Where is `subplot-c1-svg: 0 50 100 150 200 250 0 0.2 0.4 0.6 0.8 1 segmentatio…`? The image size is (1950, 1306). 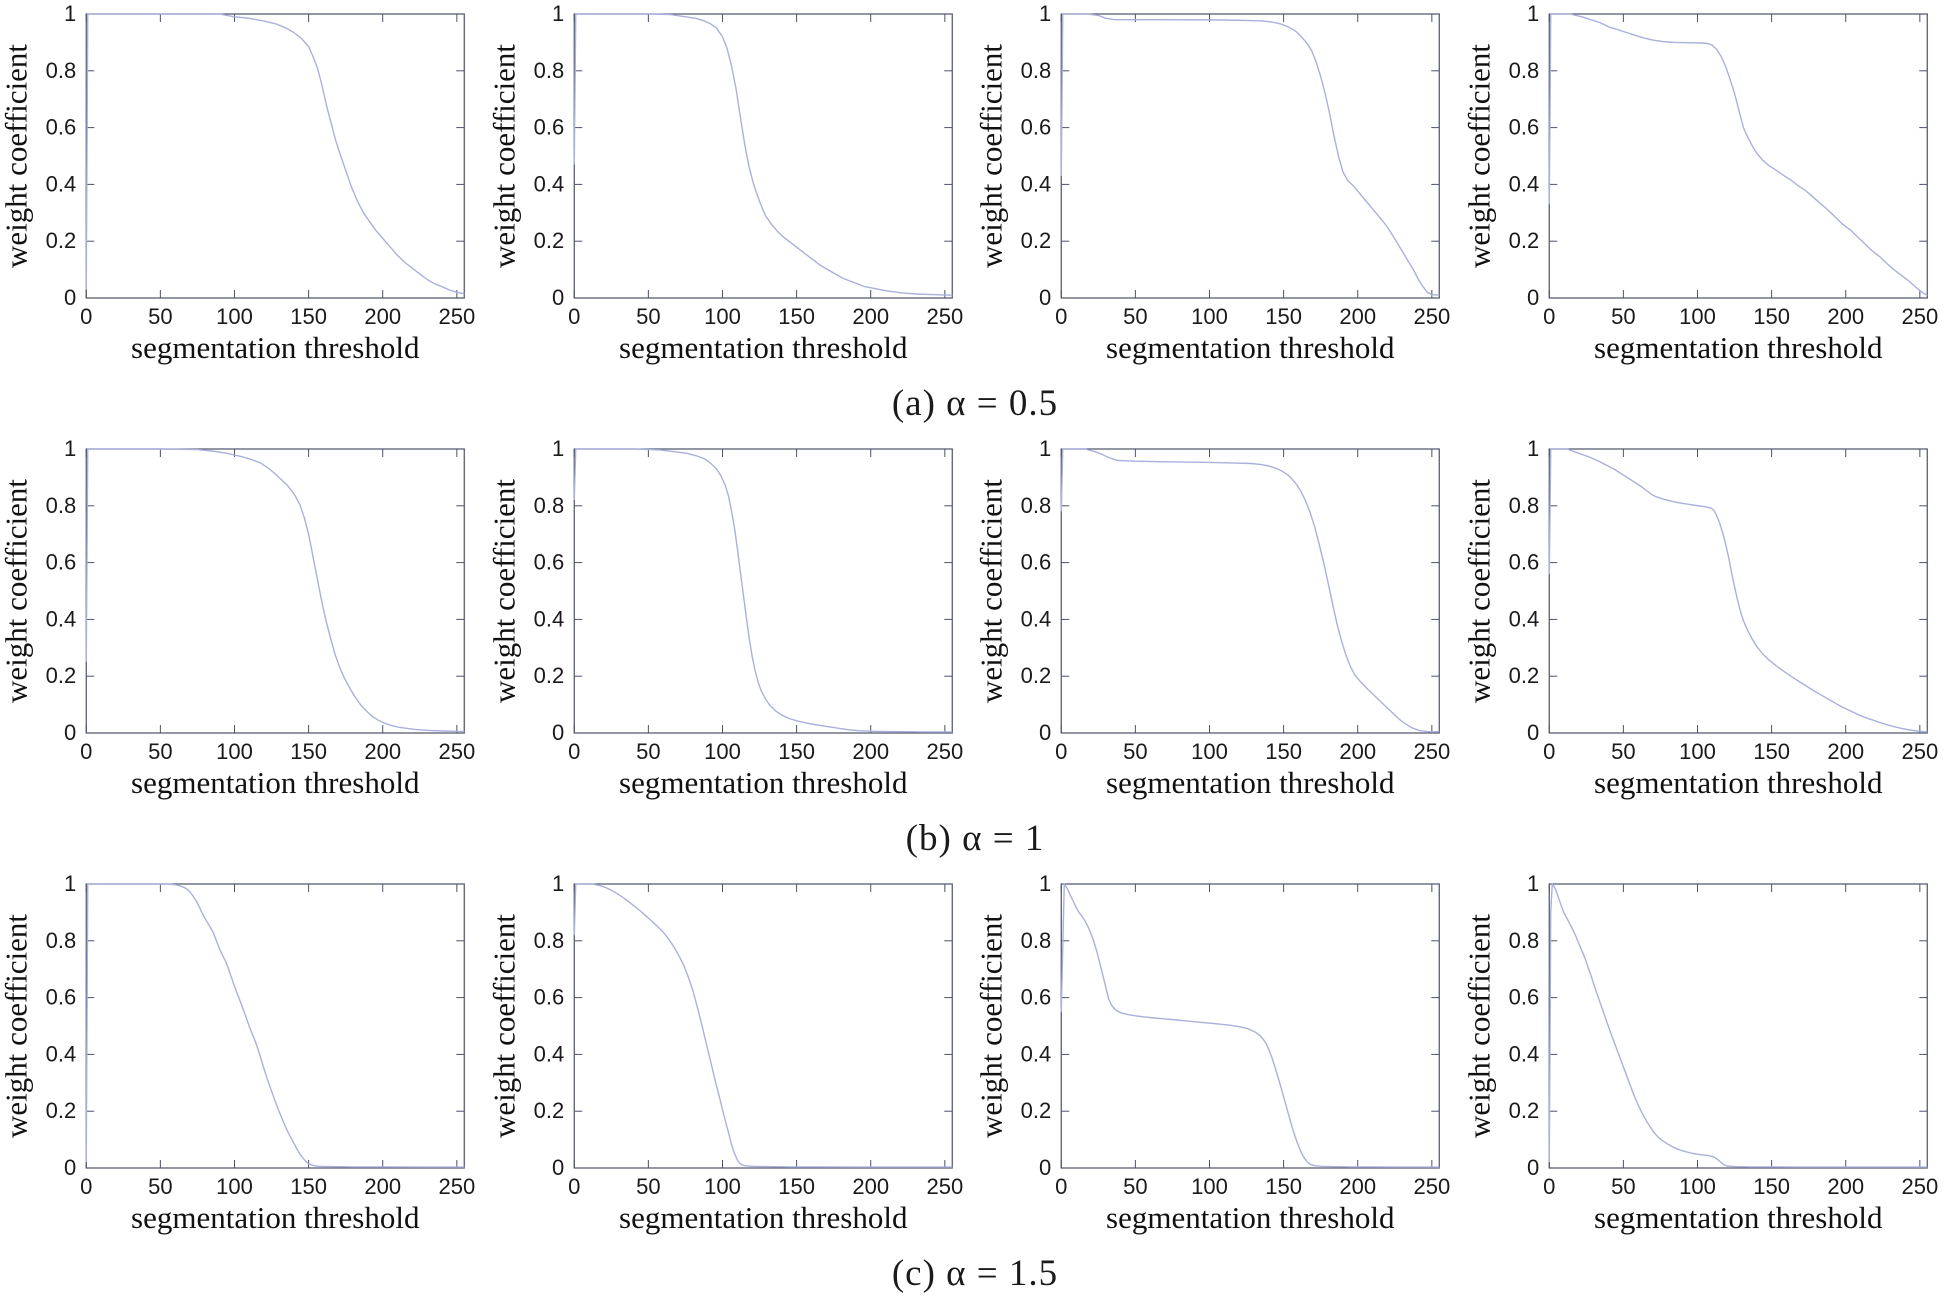 subplot-c1-svg: 0 50 100 150 200 250 0 0.2 0.4 0.6 0.8 1 segmentatio… is located at coordinates (237, 1053).